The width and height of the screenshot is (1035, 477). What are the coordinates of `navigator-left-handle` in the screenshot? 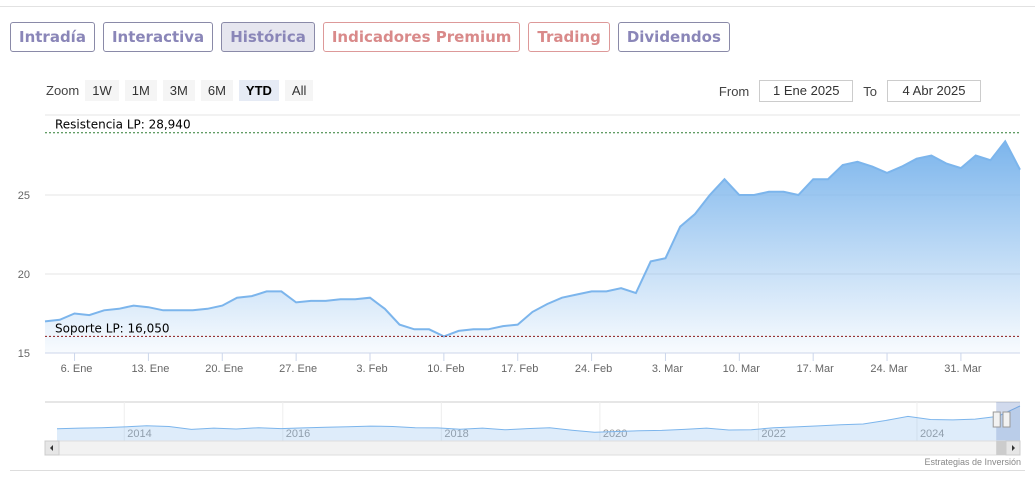 It's located at (996, 419).